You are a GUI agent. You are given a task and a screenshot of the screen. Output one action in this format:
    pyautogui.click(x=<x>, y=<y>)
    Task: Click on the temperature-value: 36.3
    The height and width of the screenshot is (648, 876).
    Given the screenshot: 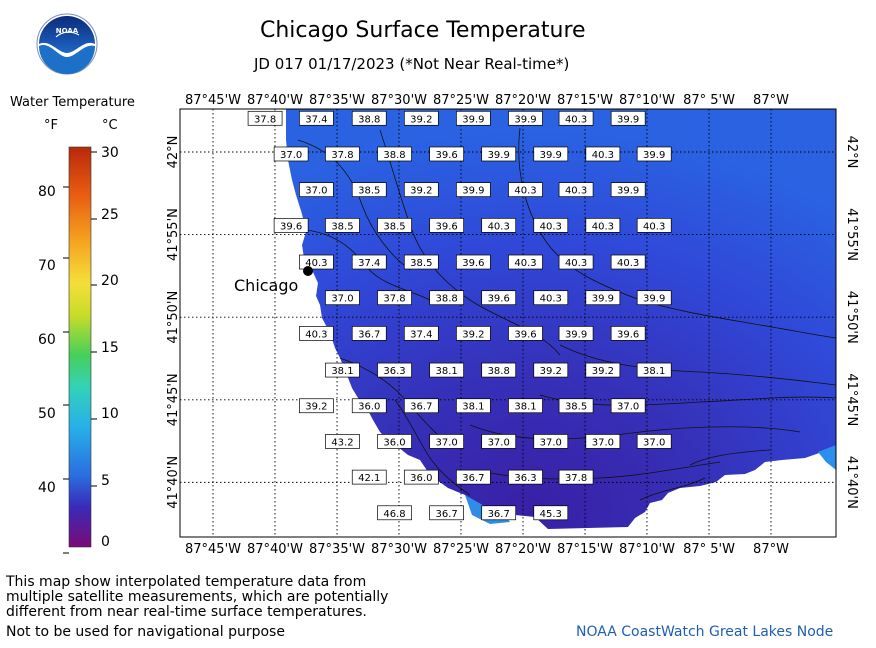 What is the action you would take?
    pyautogui.click(x=394, y=370)
    